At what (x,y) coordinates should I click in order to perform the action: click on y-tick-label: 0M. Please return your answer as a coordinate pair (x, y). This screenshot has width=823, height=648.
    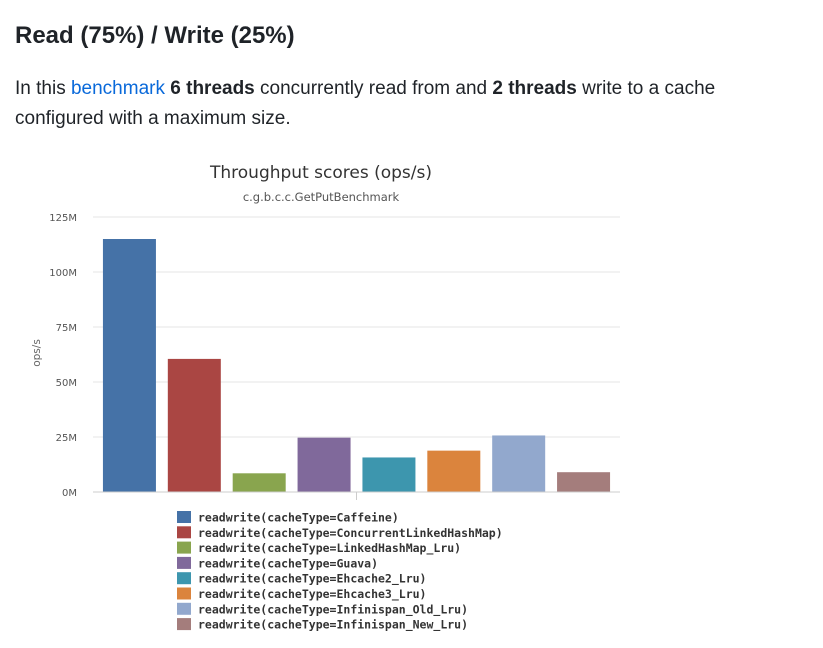
    Looking at the image, I should click on (69, 493).